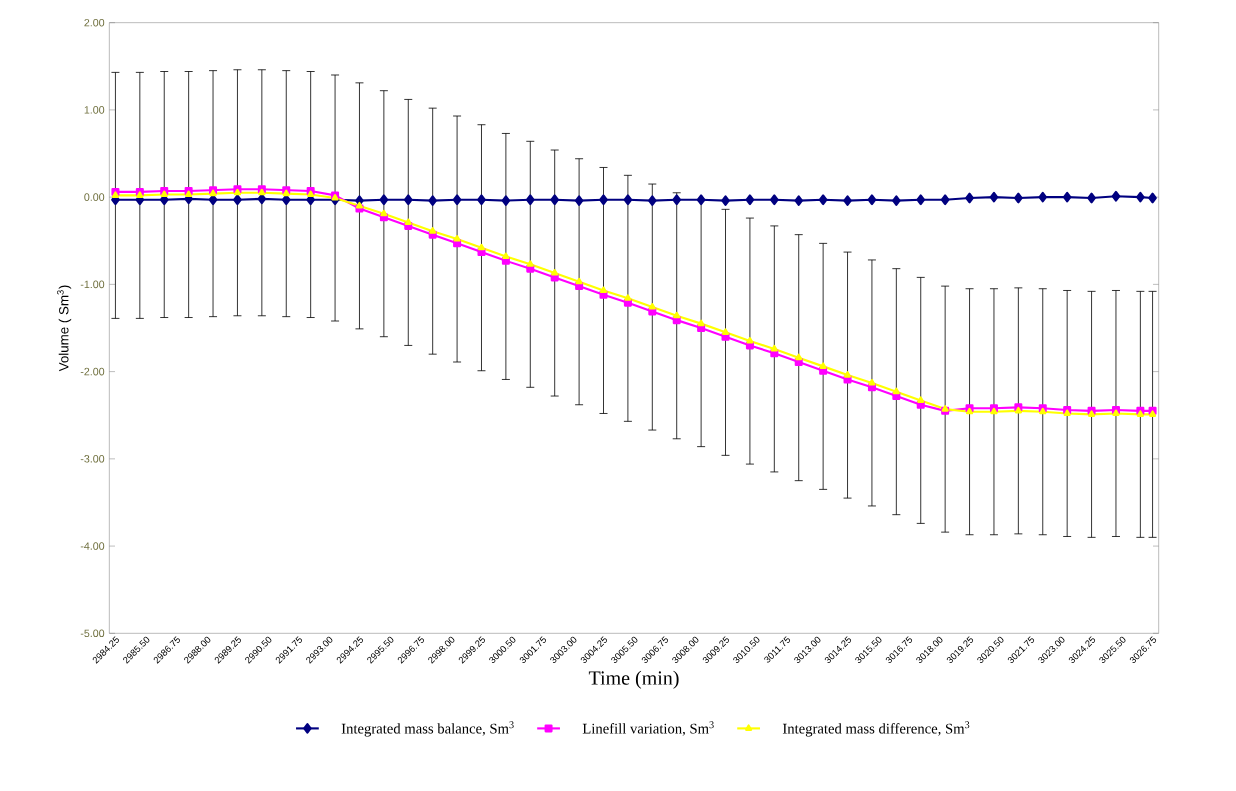 This screenshot has width=1236, height=791. What do you see at coordinates (94, 110) in the screenshot?
I see `y-tick-label: 1.00` at bounding box center [94, 110].